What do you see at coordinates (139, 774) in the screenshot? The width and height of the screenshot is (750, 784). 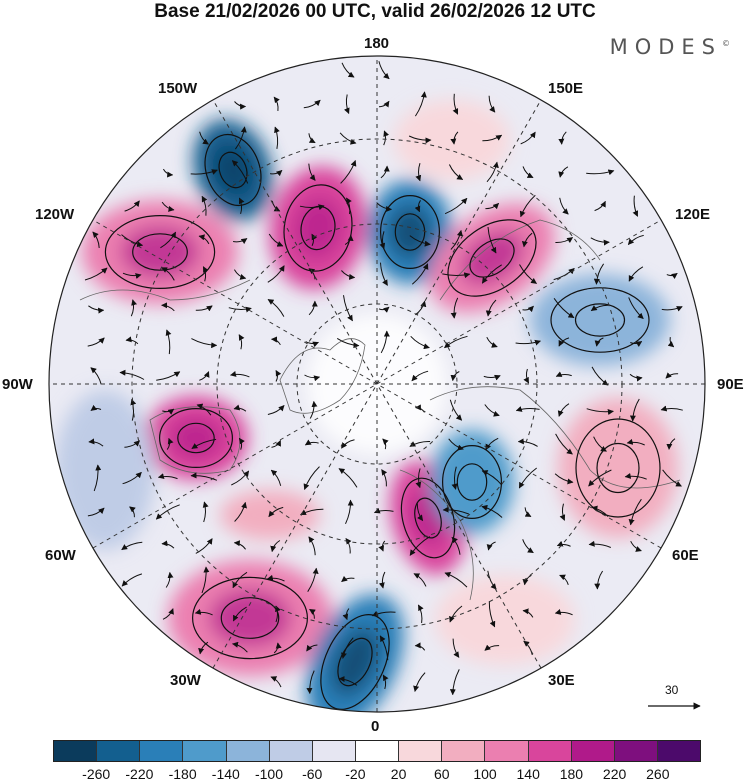 I see `colorbar-tick-label: -220` at bounding box center [139, 774].